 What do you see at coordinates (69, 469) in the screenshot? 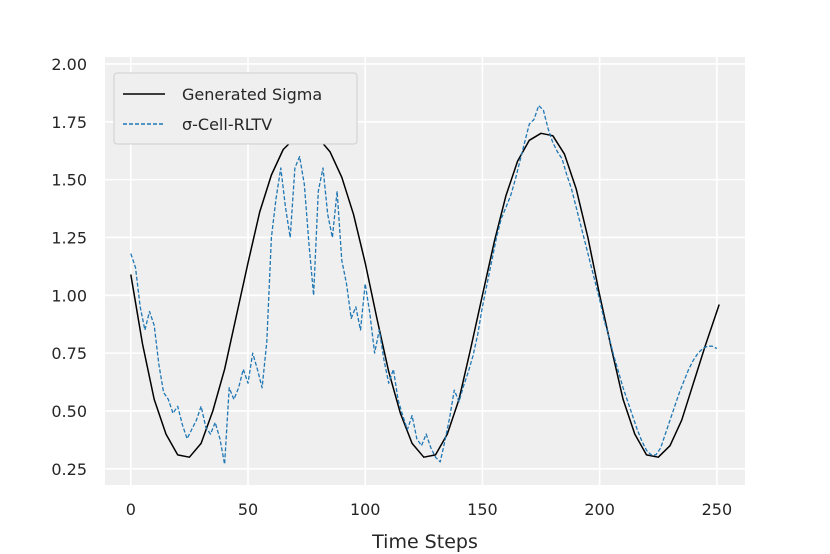
I see `y-tick-label: 0.25` at bounding box center [69, 469].